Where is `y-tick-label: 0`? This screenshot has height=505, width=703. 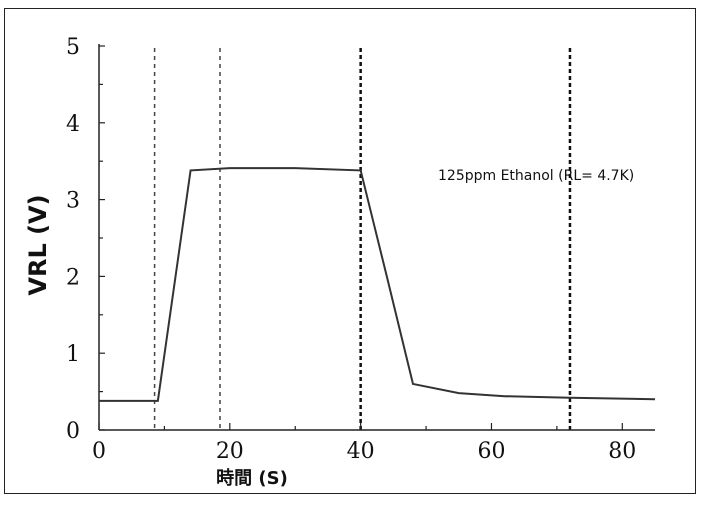
y-tick-label: 0 is located at coordinates (73, 431).